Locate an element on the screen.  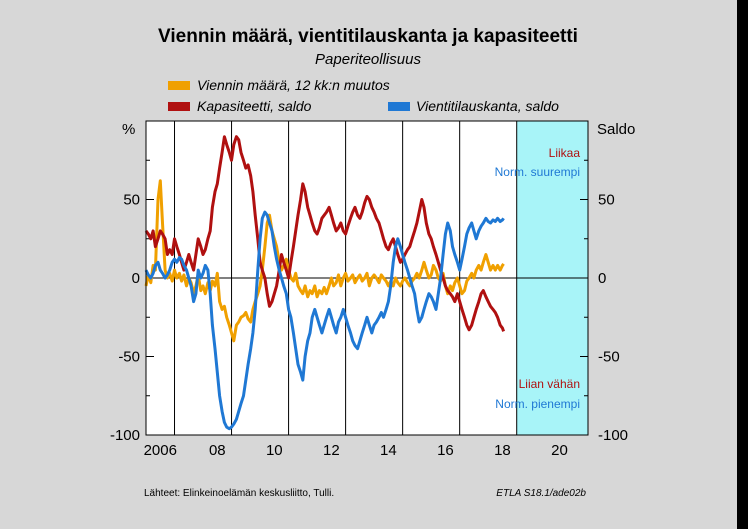
x-tick-label: 20 is located at coordinates (559, 450).